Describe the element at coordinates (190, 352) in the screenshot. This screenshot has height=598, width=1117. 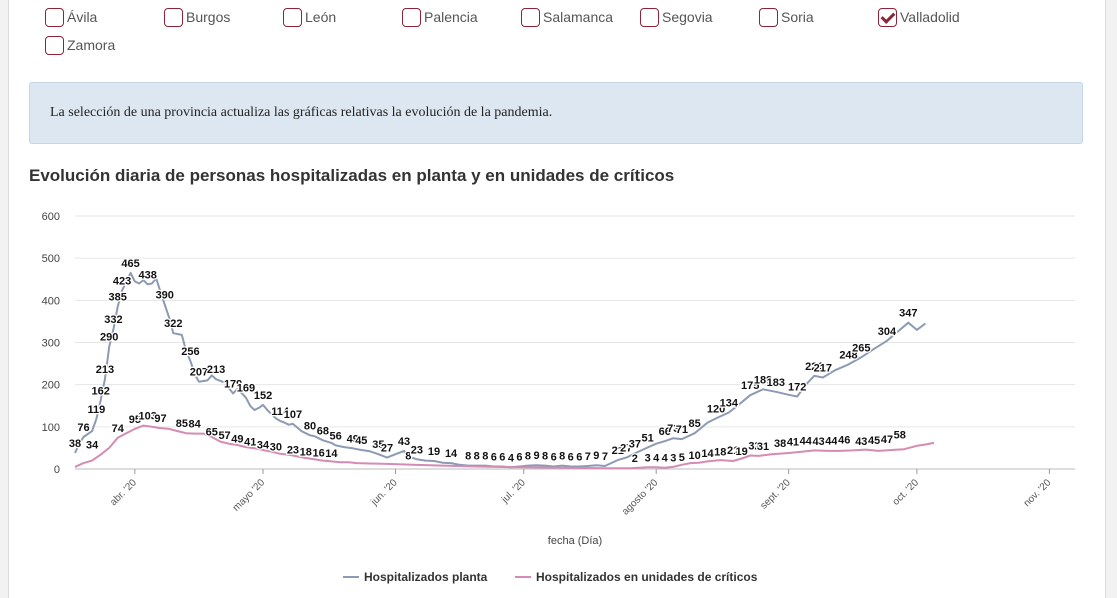
I see `data-label: 256` at that location.